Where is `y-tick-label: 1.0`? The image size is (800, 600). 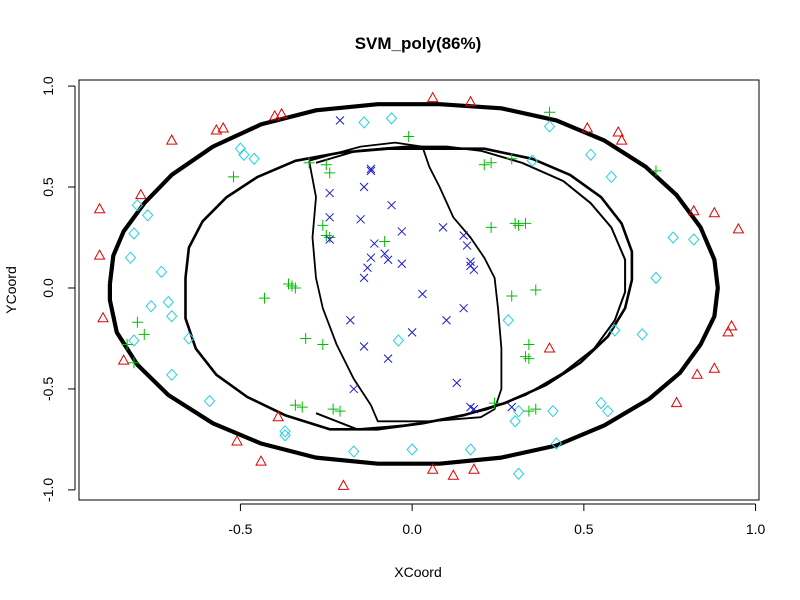
y-tick-label: 1.0 is located at coordinates (48, 86).